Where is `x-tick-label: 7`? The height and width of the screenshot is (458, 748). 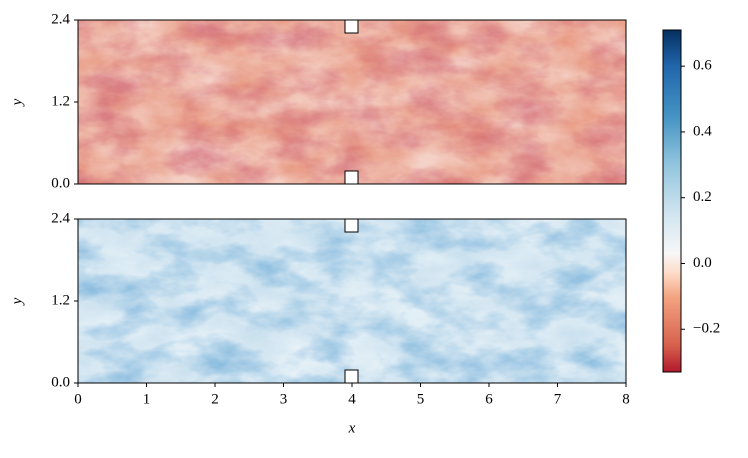 x-tick-label: 7 is located at coordinates (558, 399).